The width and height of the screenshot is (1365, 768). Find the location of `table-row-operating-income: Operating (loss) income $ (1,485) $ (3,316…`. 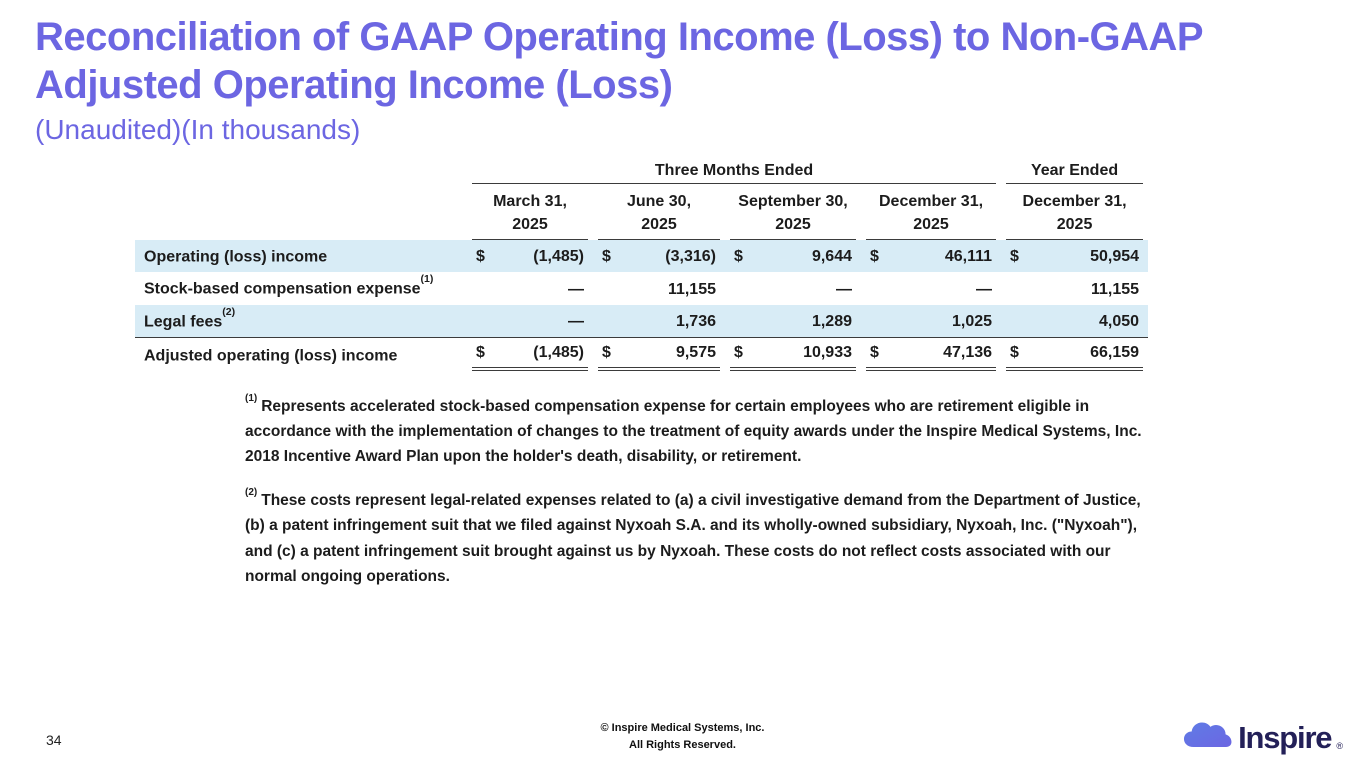

table-row-operating-income: Operating (loss) income $ (1,485) $ (3,316… is located at coordinates (642, 256).